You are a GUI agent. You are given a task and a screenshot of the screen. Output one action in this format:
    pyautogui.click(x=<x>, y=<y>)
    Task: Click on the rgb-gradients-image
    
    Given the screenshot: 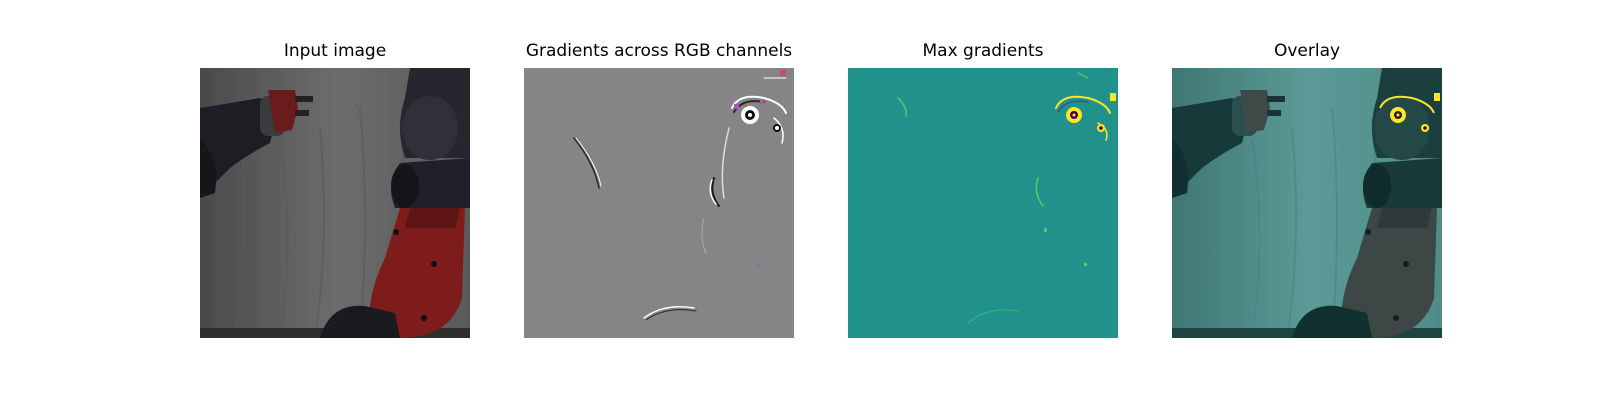 What is the action you would take?
    pyautogui.click(x=659, y=203)
    